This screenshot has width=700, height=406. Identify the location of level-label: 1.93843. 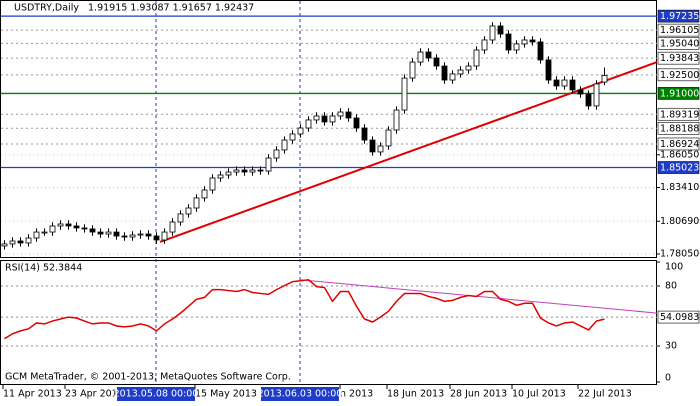
(679, 58).